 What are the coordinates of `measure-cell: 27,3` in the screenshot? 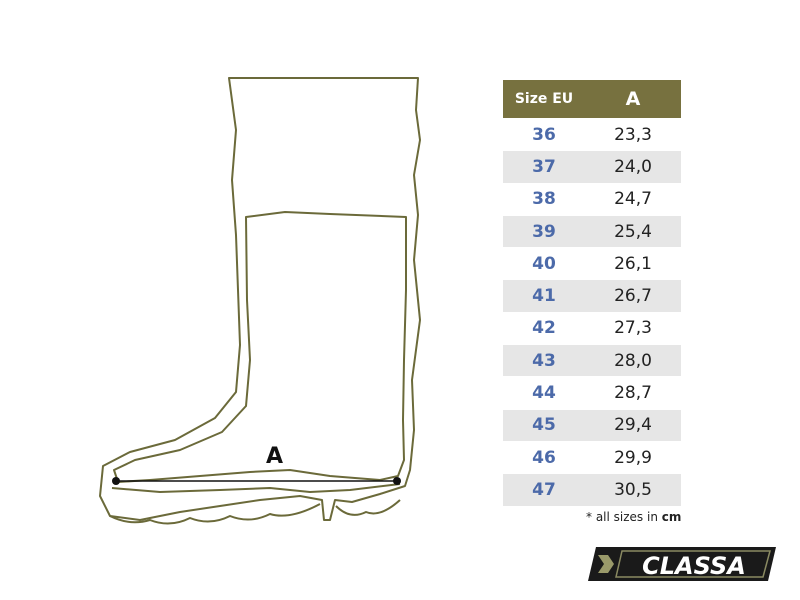 It's located at (633, 328).